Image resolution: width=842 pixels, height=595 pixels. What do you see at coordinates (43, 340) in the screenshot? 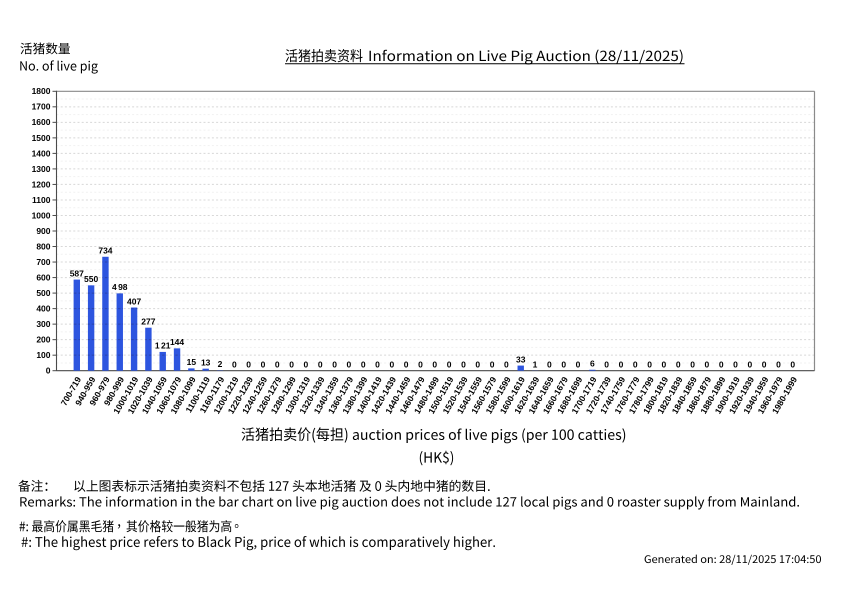
I see `svg-text: 200` at bounding box center [43, 340].